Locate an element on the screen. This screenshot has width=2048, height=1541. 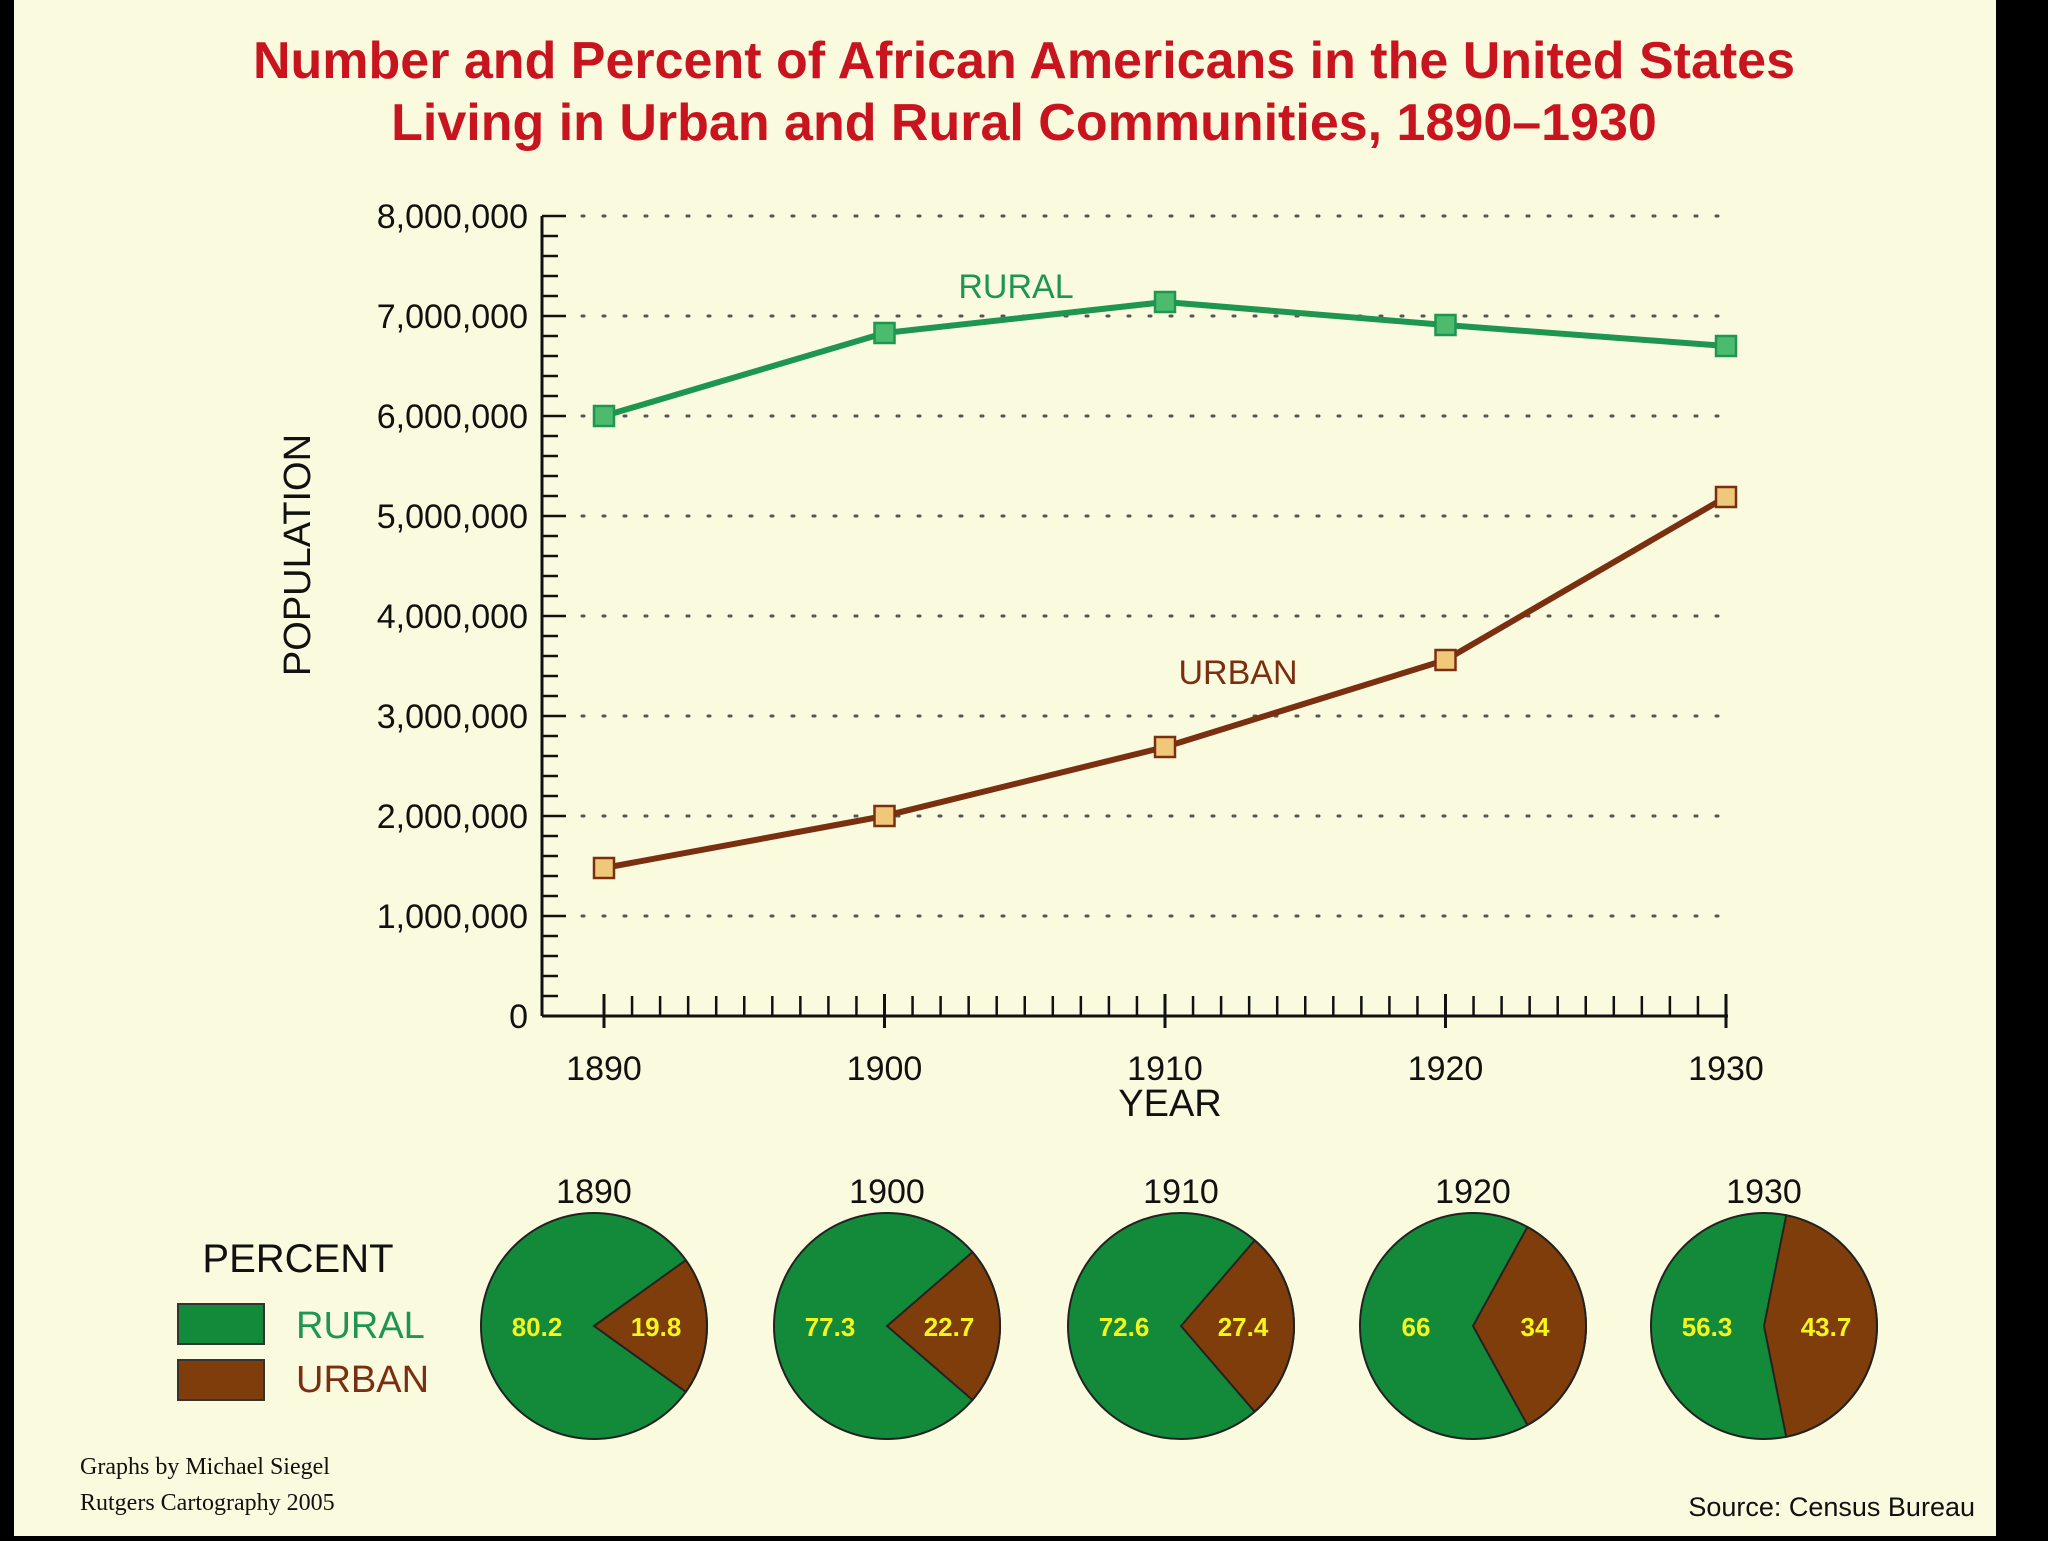
pie-1930: 1930 56.3 43.7 is located at coordinates (1764, 1306).